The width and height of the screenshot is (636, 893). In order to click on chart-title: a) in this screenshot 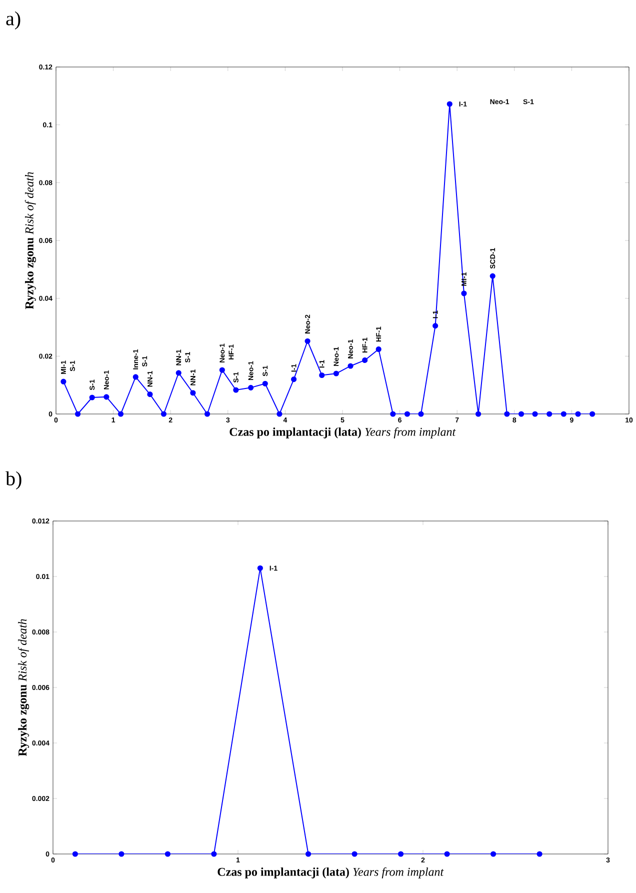, I will do `click(13, 20)`.